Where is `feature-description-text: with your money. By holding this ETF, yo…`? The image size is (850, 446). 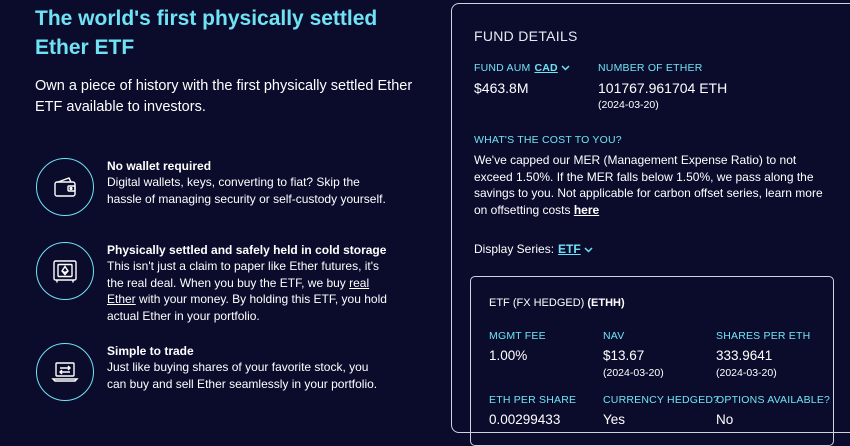 feature-description-text: with your money. By holding this ETF, yo… is located at coordinates (247, 307).